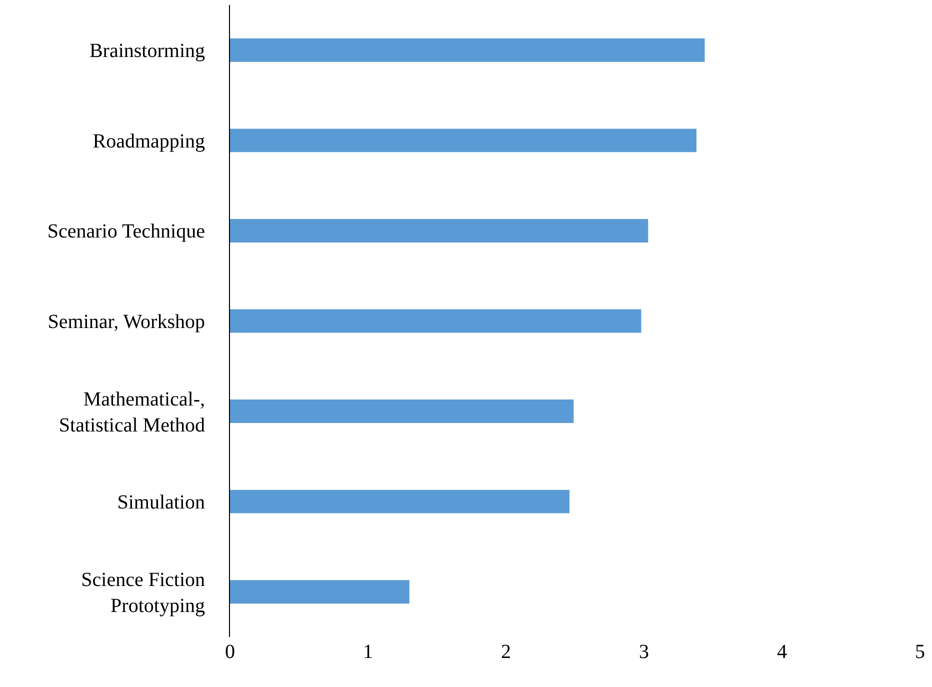  I want to click on x-tick-label: 3, so click(644, 652).